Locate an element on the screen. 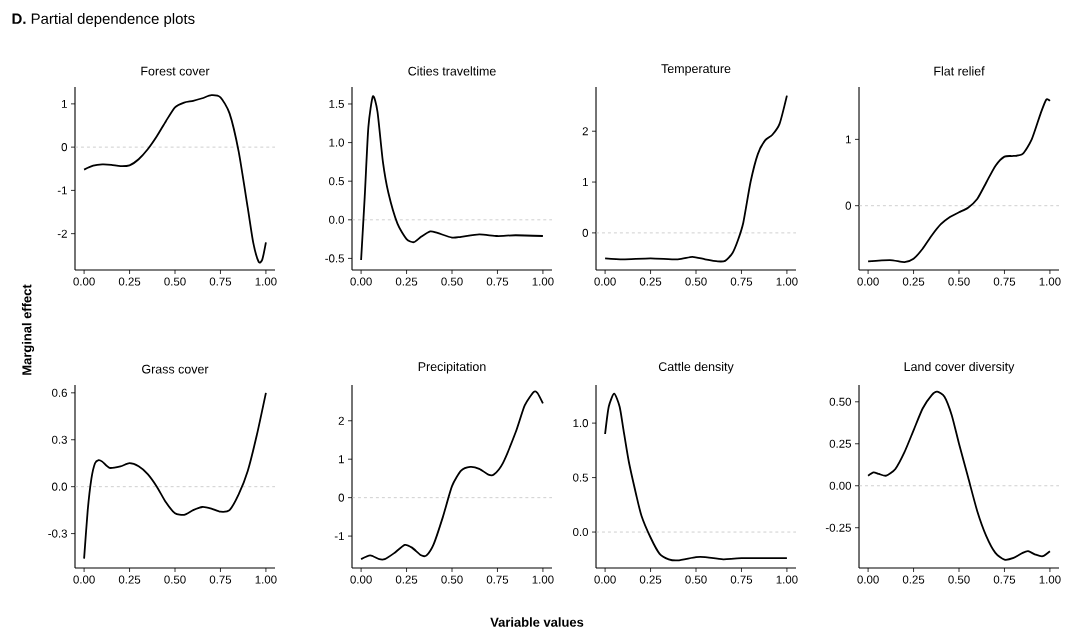 This screenshot has width=1073, height=641. chart-title: Flat relief is located at coordinates (959, 71).